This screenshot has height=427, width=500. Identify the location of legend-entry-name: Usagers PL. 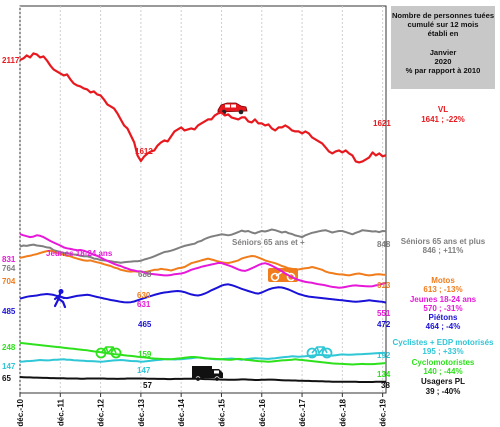
(443, 381).